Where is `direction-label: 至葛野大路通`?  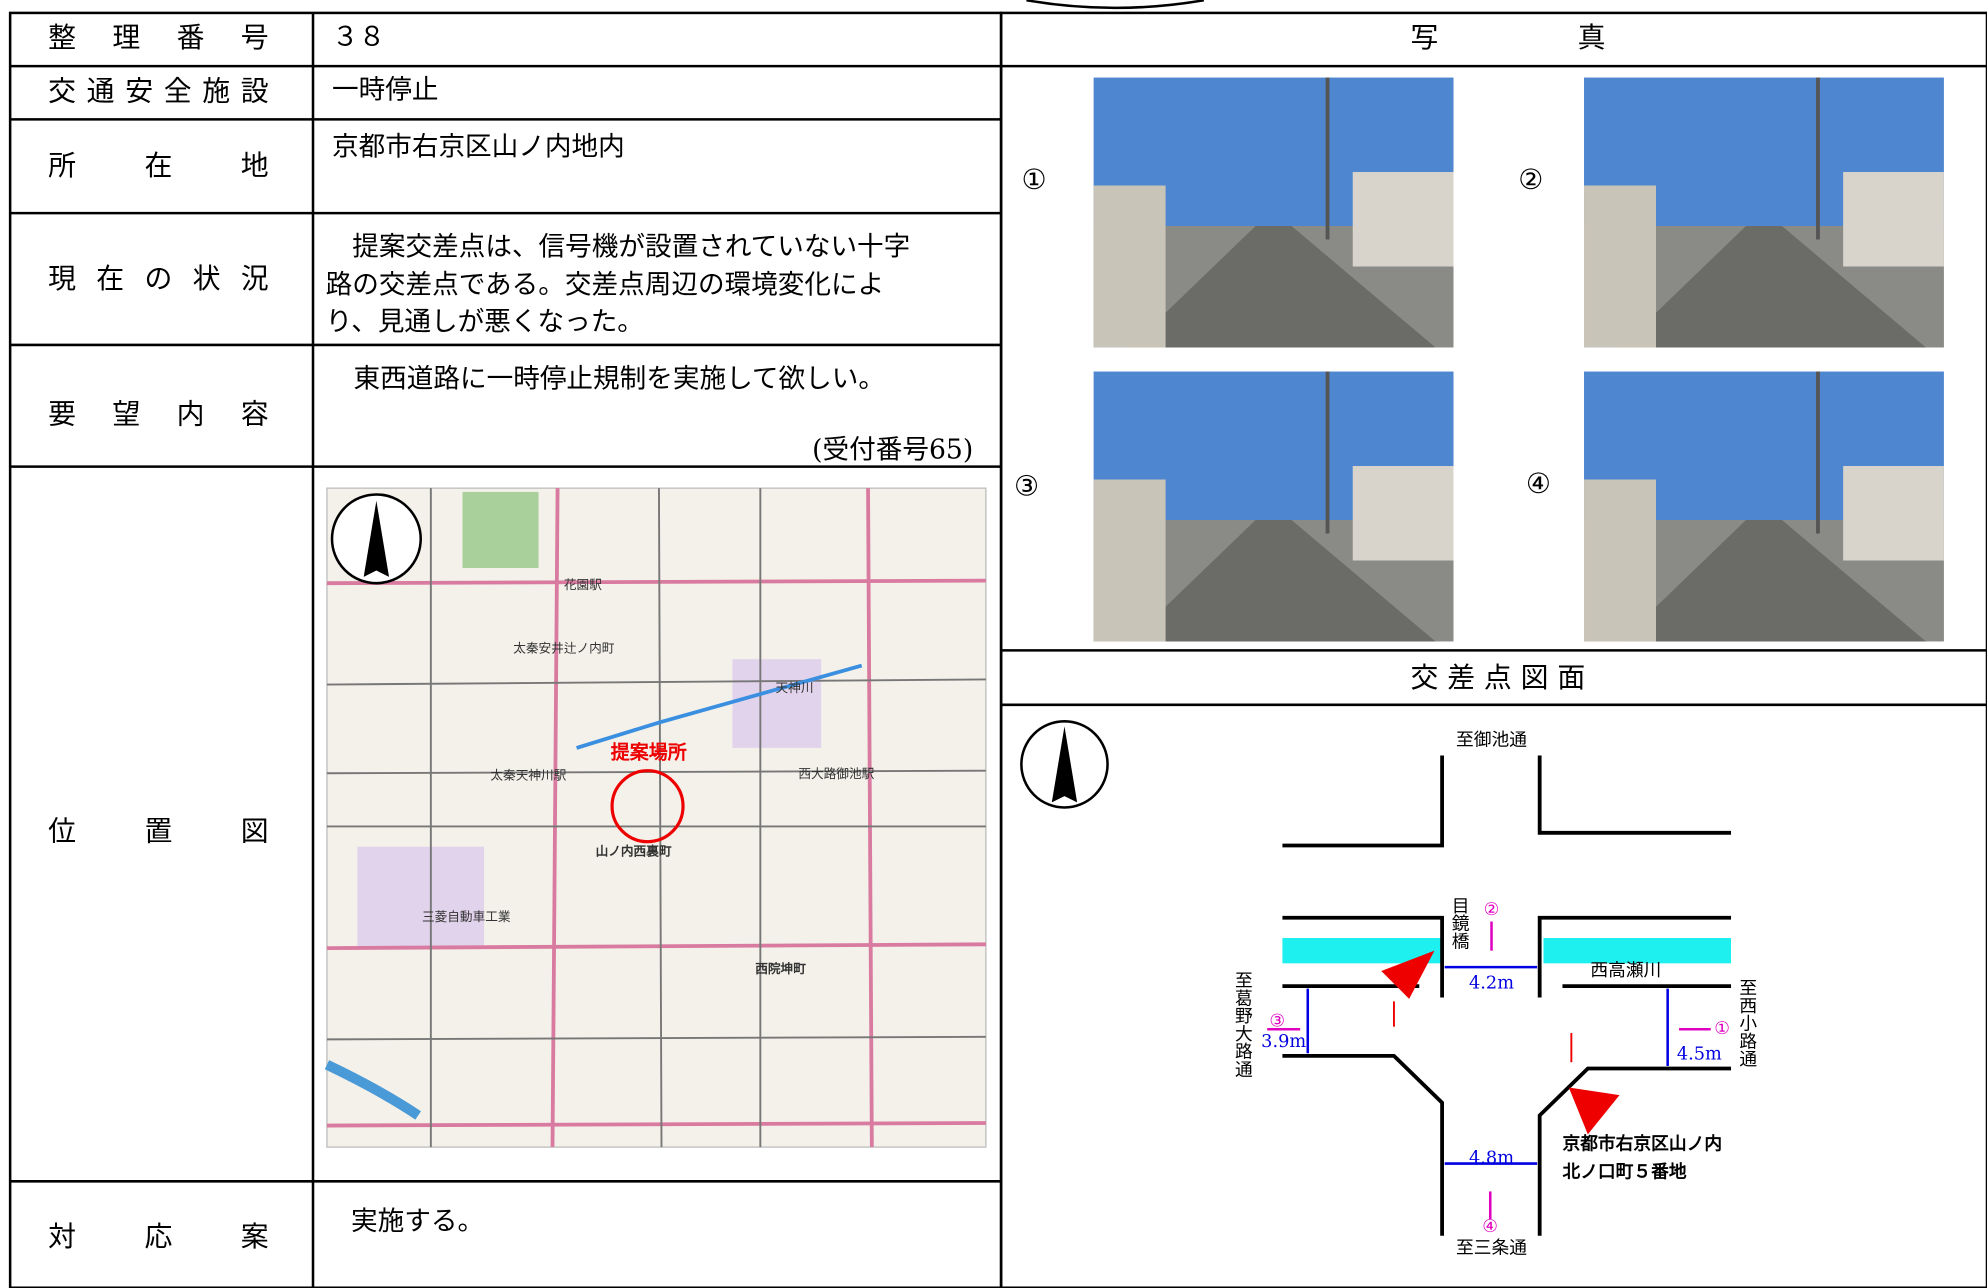 direction-label: 至葛野大路通 is located at coordinates (1242, 1024).